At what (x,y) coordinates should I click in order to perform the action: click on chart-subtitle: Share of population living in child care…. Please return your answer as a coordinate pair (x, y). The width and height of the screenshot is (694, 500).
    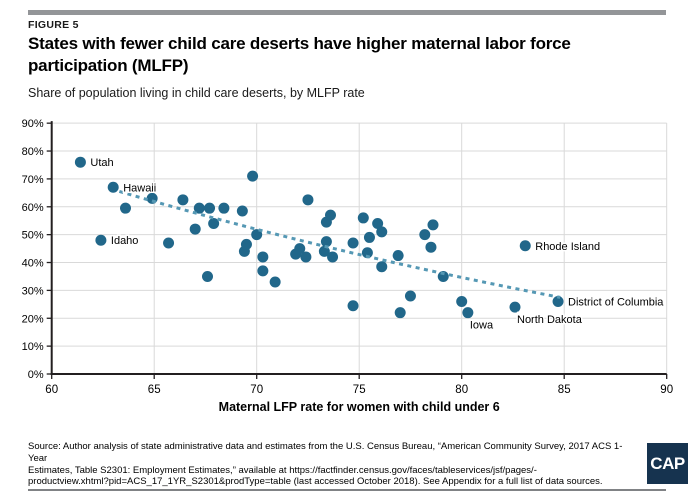
    Looking at the image, I should click on (196, 93).